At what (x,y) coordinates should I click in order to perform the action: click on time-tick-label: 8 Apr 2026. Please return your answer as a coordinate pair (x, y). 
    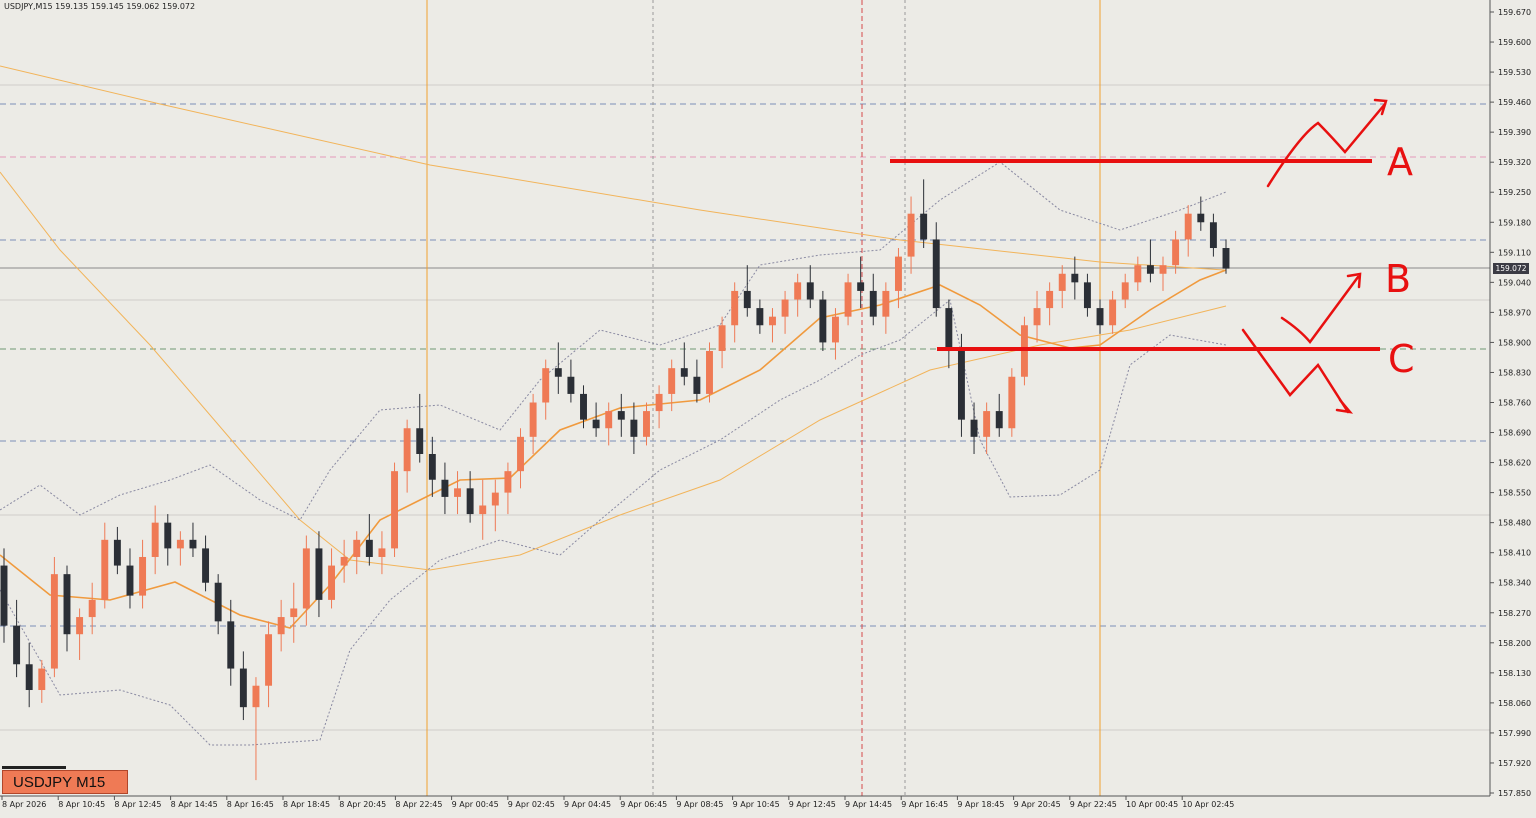
    Looking at the image, I should click on (24, 804).